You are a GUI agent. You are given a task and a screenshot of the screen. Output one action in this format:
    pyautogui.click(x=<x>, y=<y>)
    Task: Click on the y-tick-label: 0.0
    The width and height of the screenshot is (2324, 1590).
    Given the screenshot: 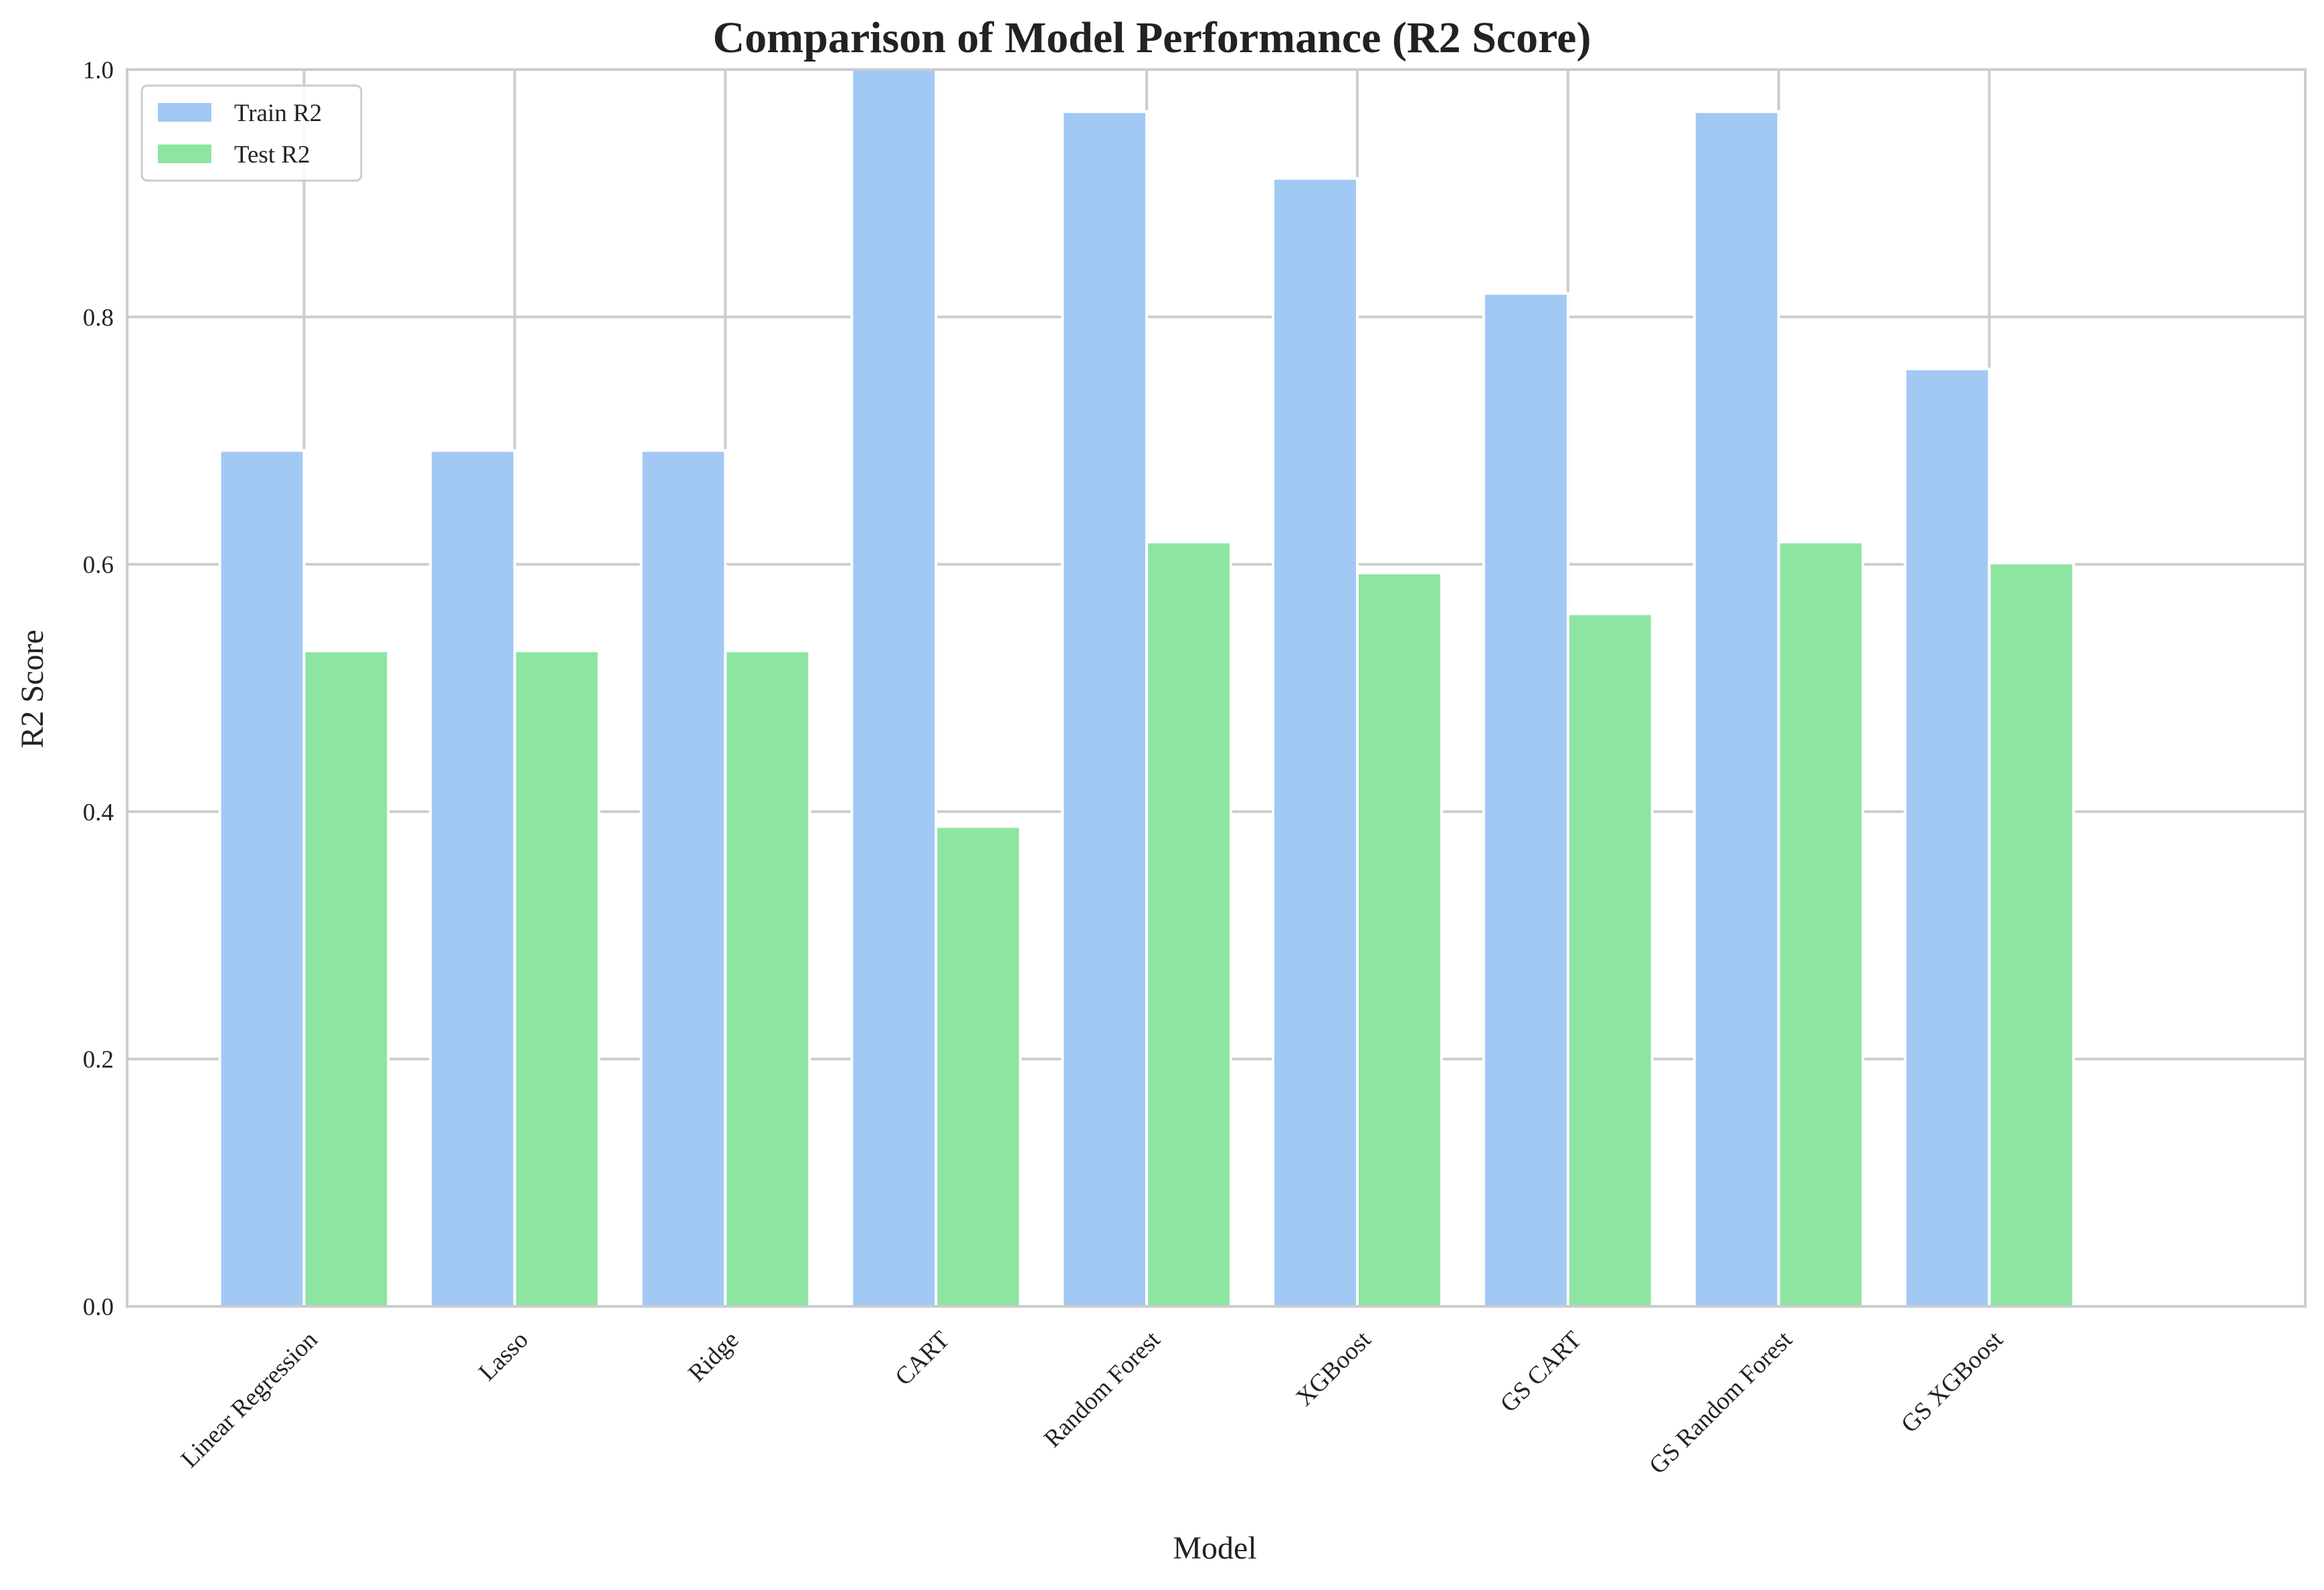 What is the action you would take?
    pyautogui.click(x=98, y=1308)
    